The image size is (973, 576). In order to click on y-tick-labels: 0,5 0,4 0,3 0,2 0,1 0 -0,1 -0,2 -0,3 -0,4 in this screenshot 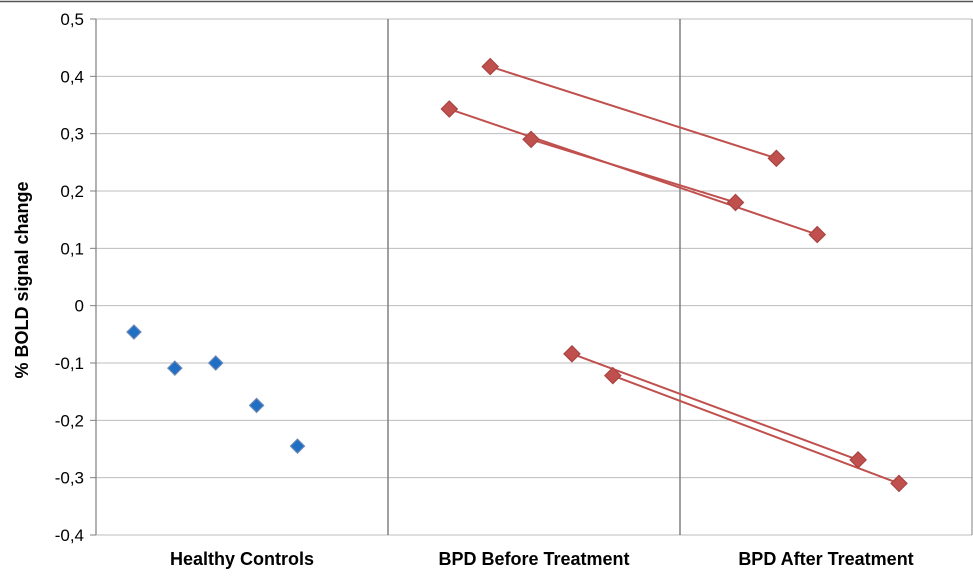, I will do `click(69, 277)`.